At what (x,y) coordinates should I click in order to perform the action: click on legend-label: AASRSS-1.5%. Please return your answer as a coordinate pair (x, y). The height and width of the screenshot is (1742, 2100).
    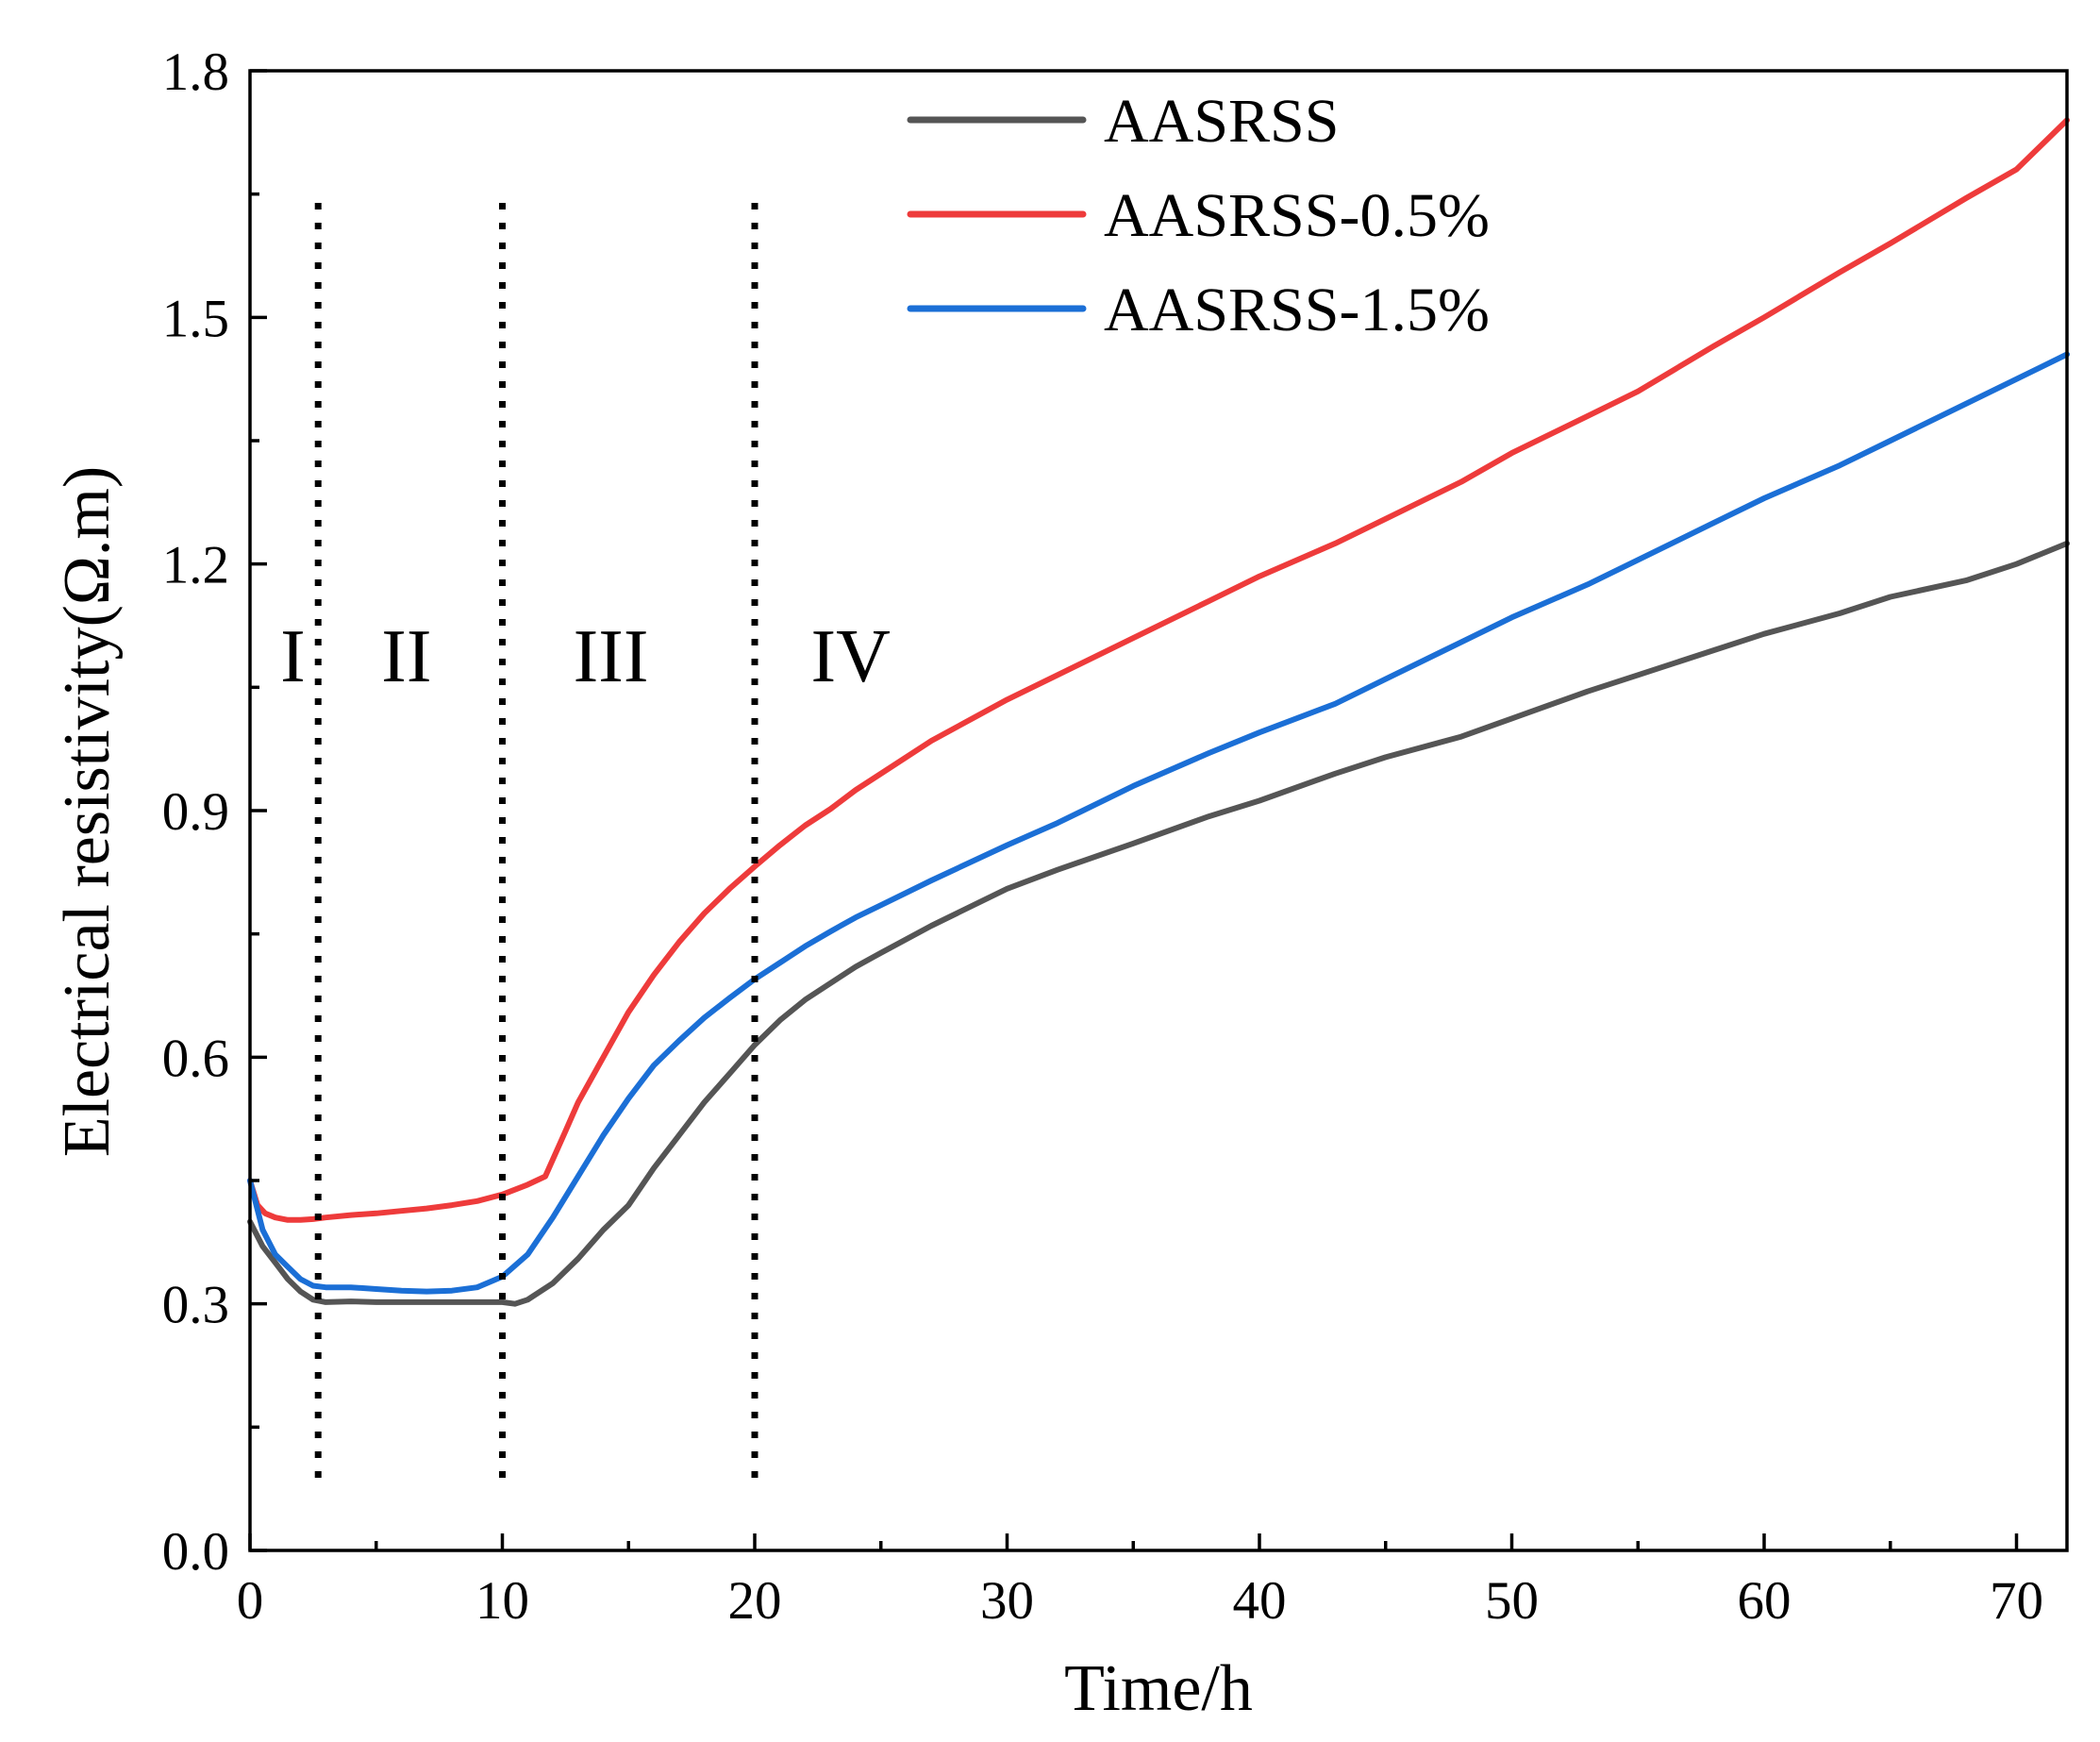
    Looking at the image, I should click on (1297, 310).